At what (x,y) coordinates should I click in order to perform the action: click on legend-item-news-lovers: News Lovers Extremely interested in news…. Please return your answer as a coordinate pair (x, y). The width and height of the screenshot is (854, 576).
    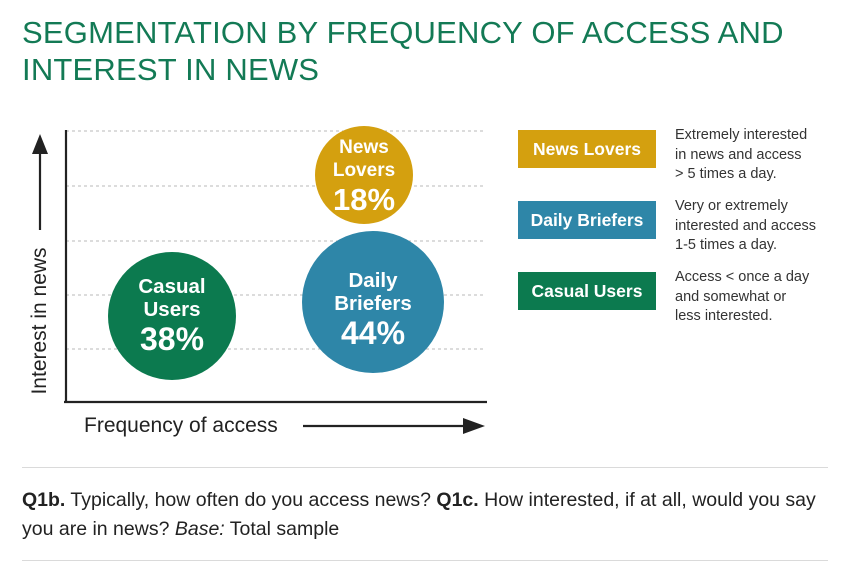
    Looking at the image, I should click on (678, 156).